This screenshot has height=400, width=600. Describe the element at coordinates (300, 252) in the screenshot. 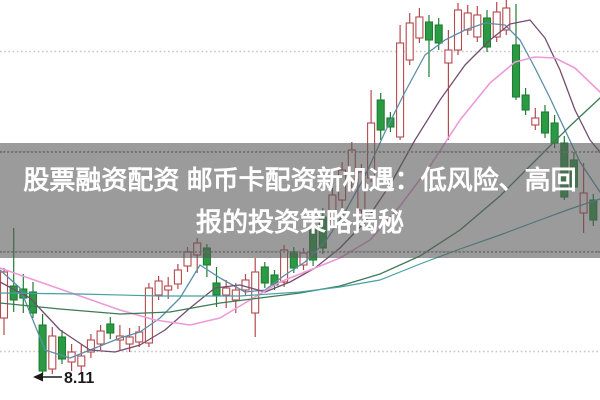

I see `gridline-ghost-bottom` at that location.